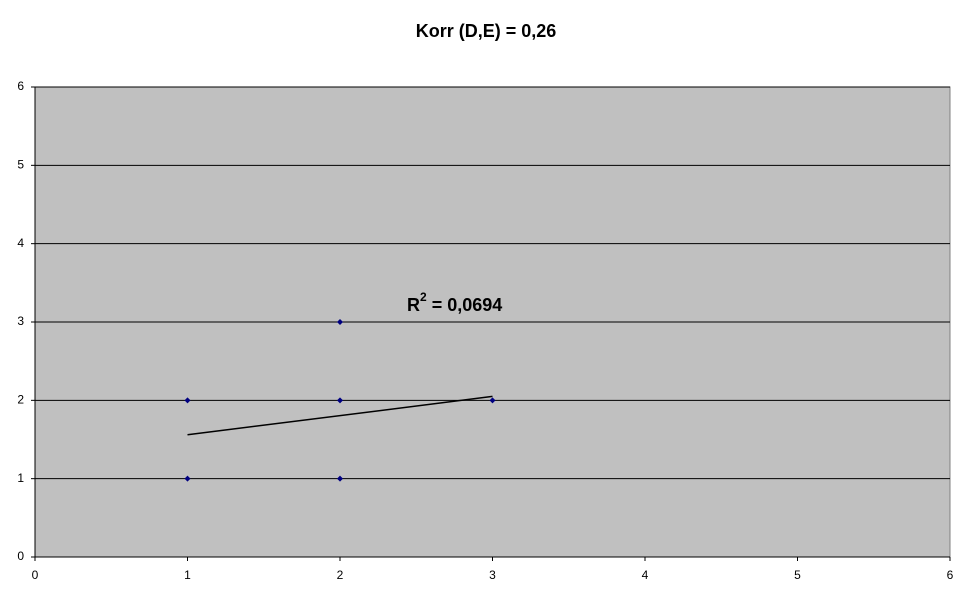 Image resolution: width=970 pixels, height=603 pixels. Describe the element at coordinates (465, 305) in the screenshot. I see `annotation-rest: = 0,0694` at that location.